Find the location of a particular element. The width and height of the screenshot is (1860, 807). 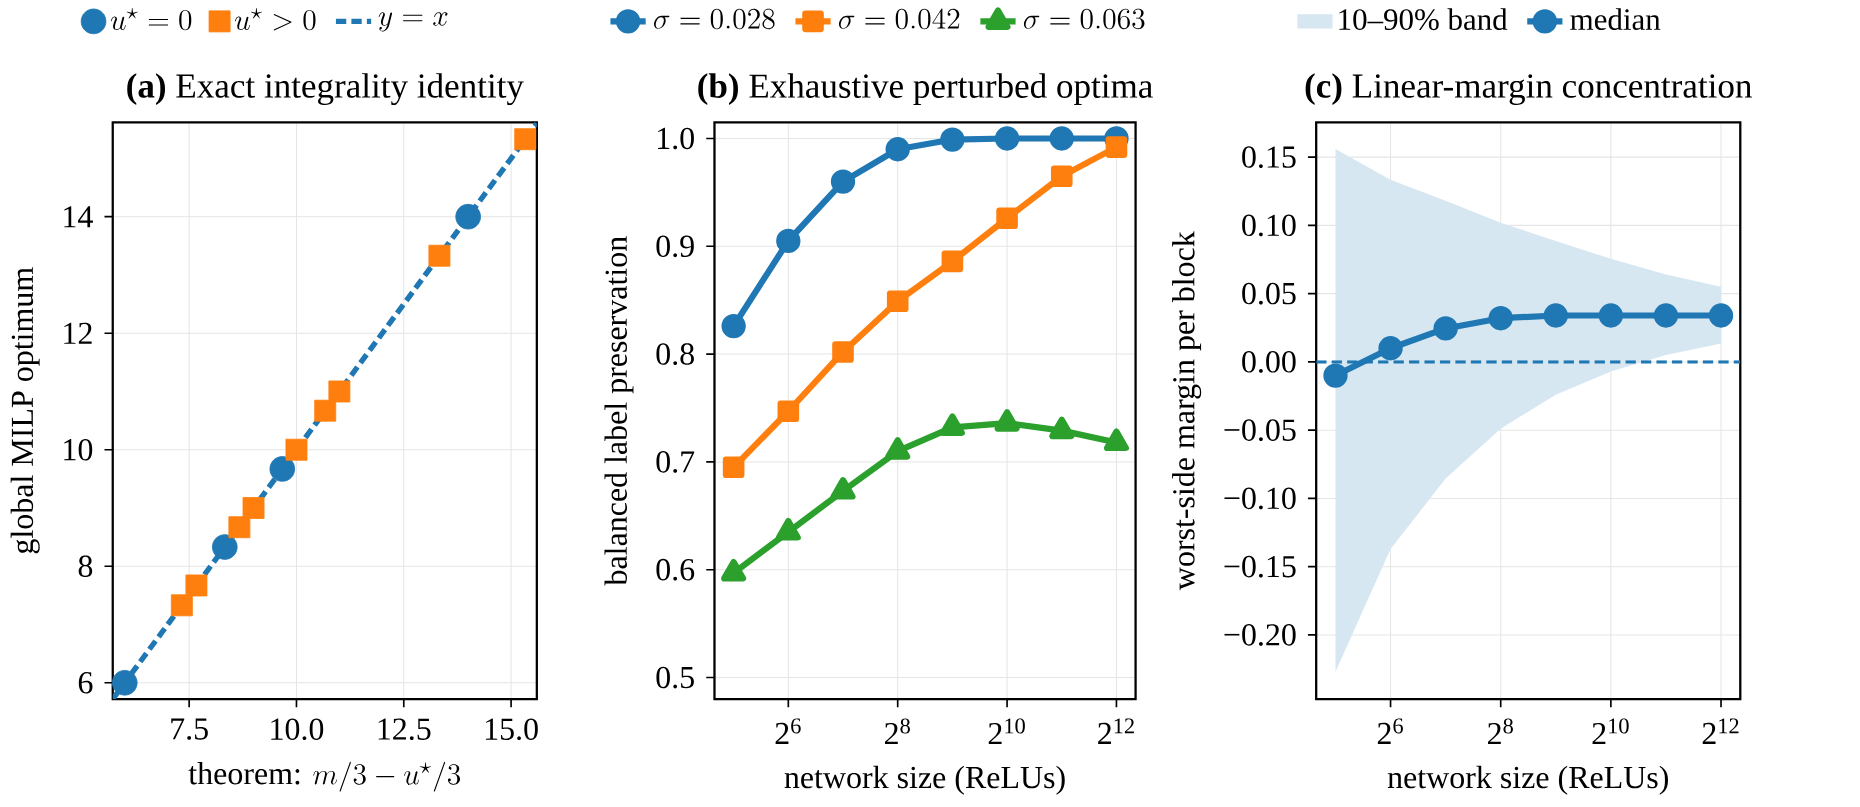

y-tick-label: 0.7 is located at coordinates (675, 462).